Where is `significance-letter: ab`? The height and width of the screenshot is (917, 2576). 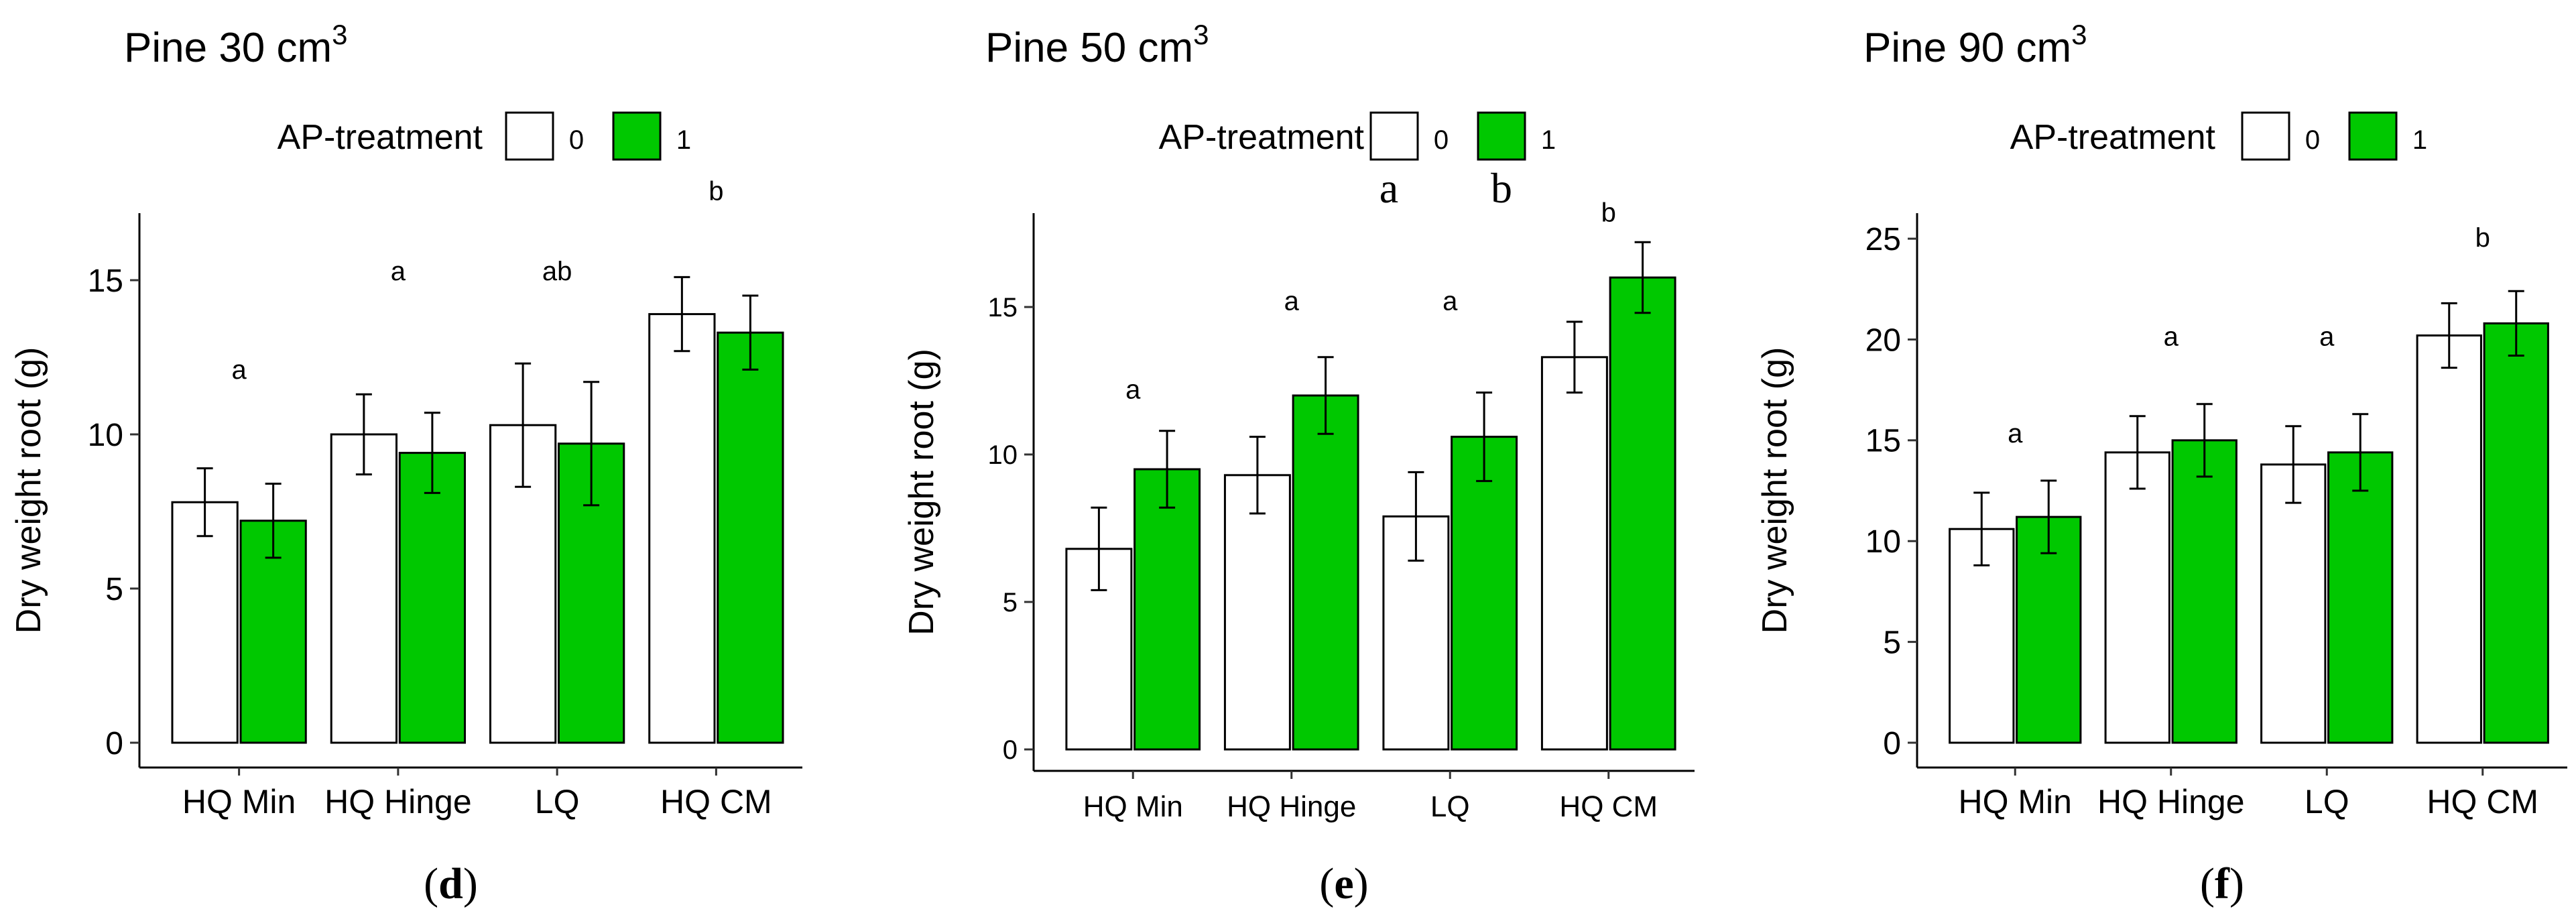 significance-letter: ab is located at coordinates (557, 271).